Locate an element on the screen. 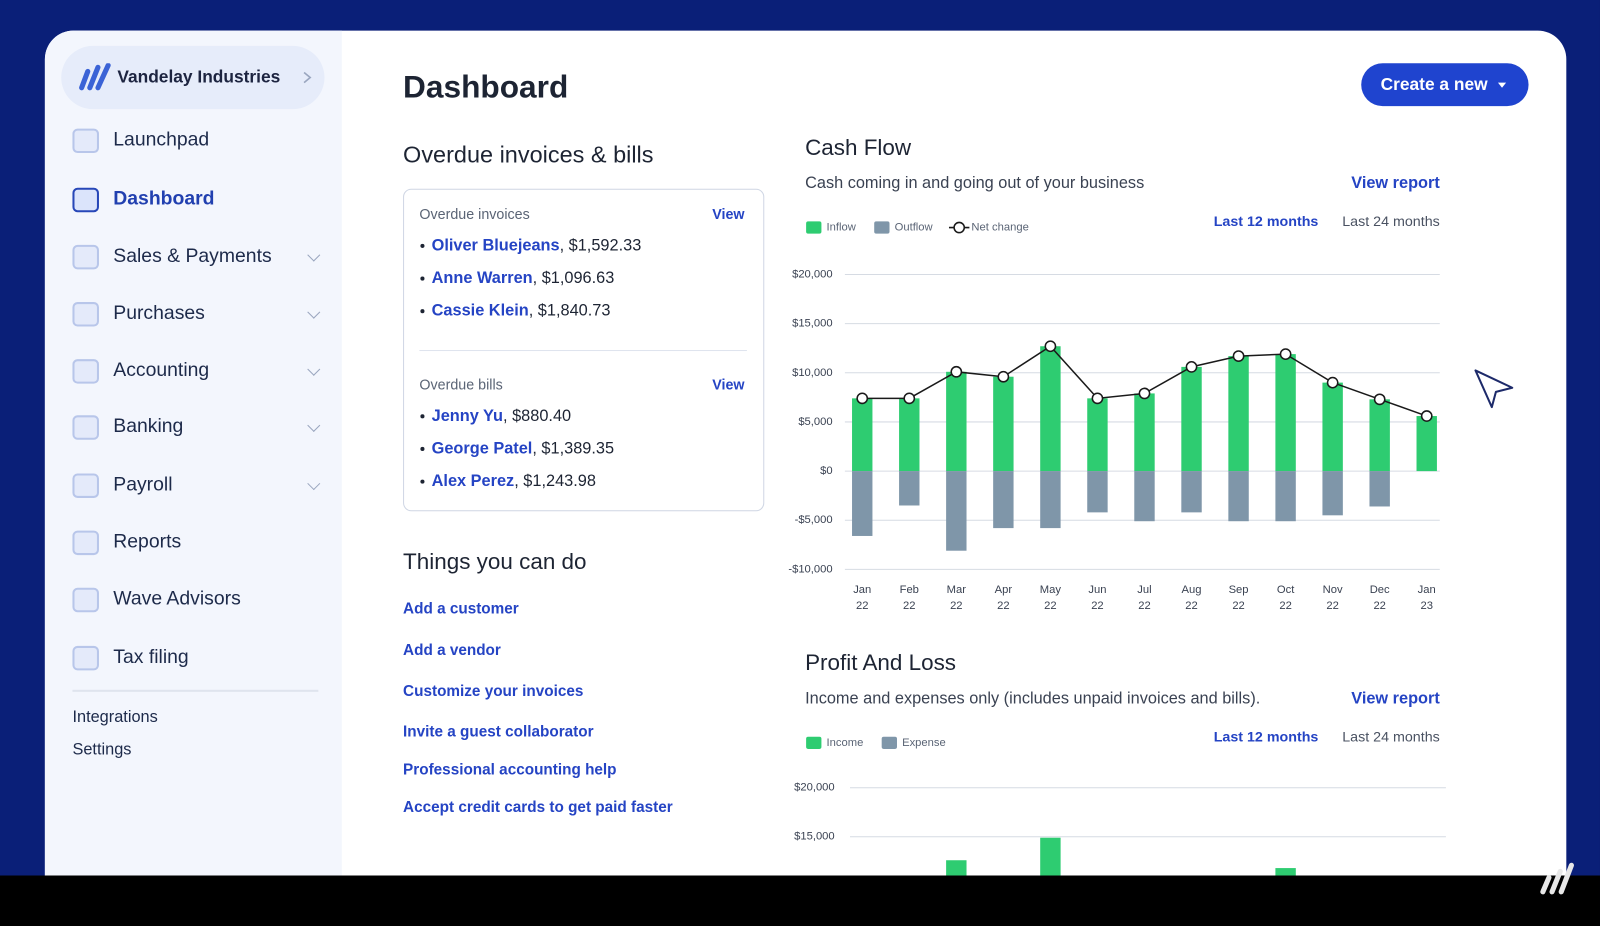  action-link: Add a customer is located at coordinates (461, 608).